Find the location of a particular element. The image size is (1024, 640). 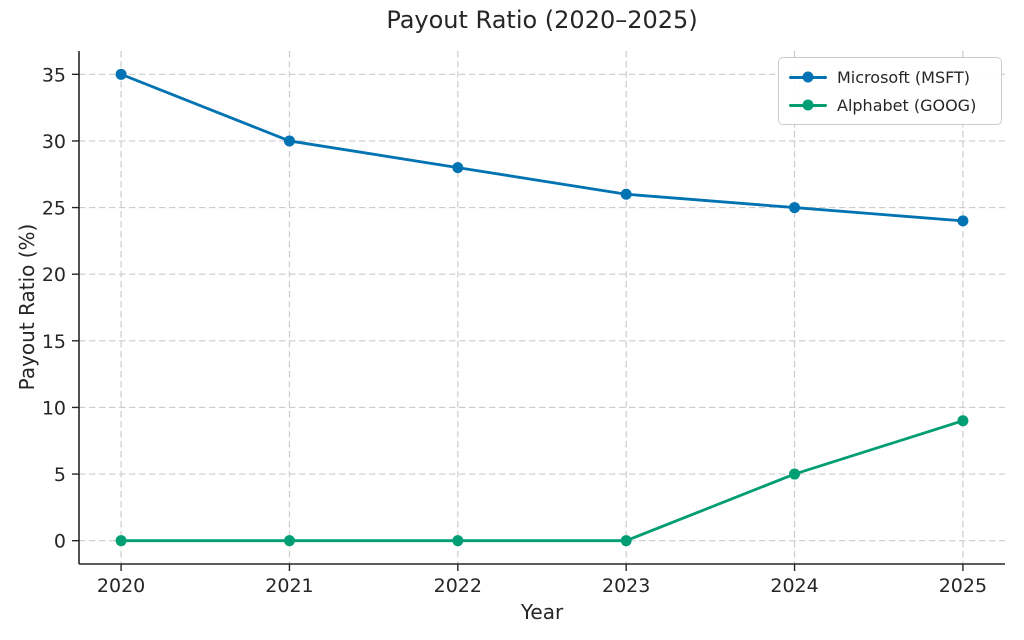

msft-line-swatch is located at coordinates (808, 77).